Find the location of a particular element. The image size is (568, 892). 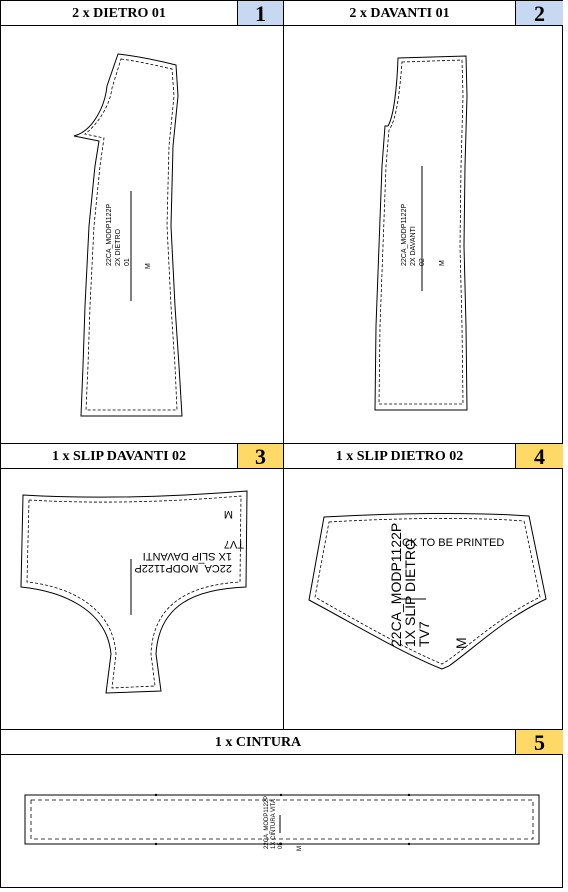

panel-5-piece: 05 is located at coordinates (281, 845).